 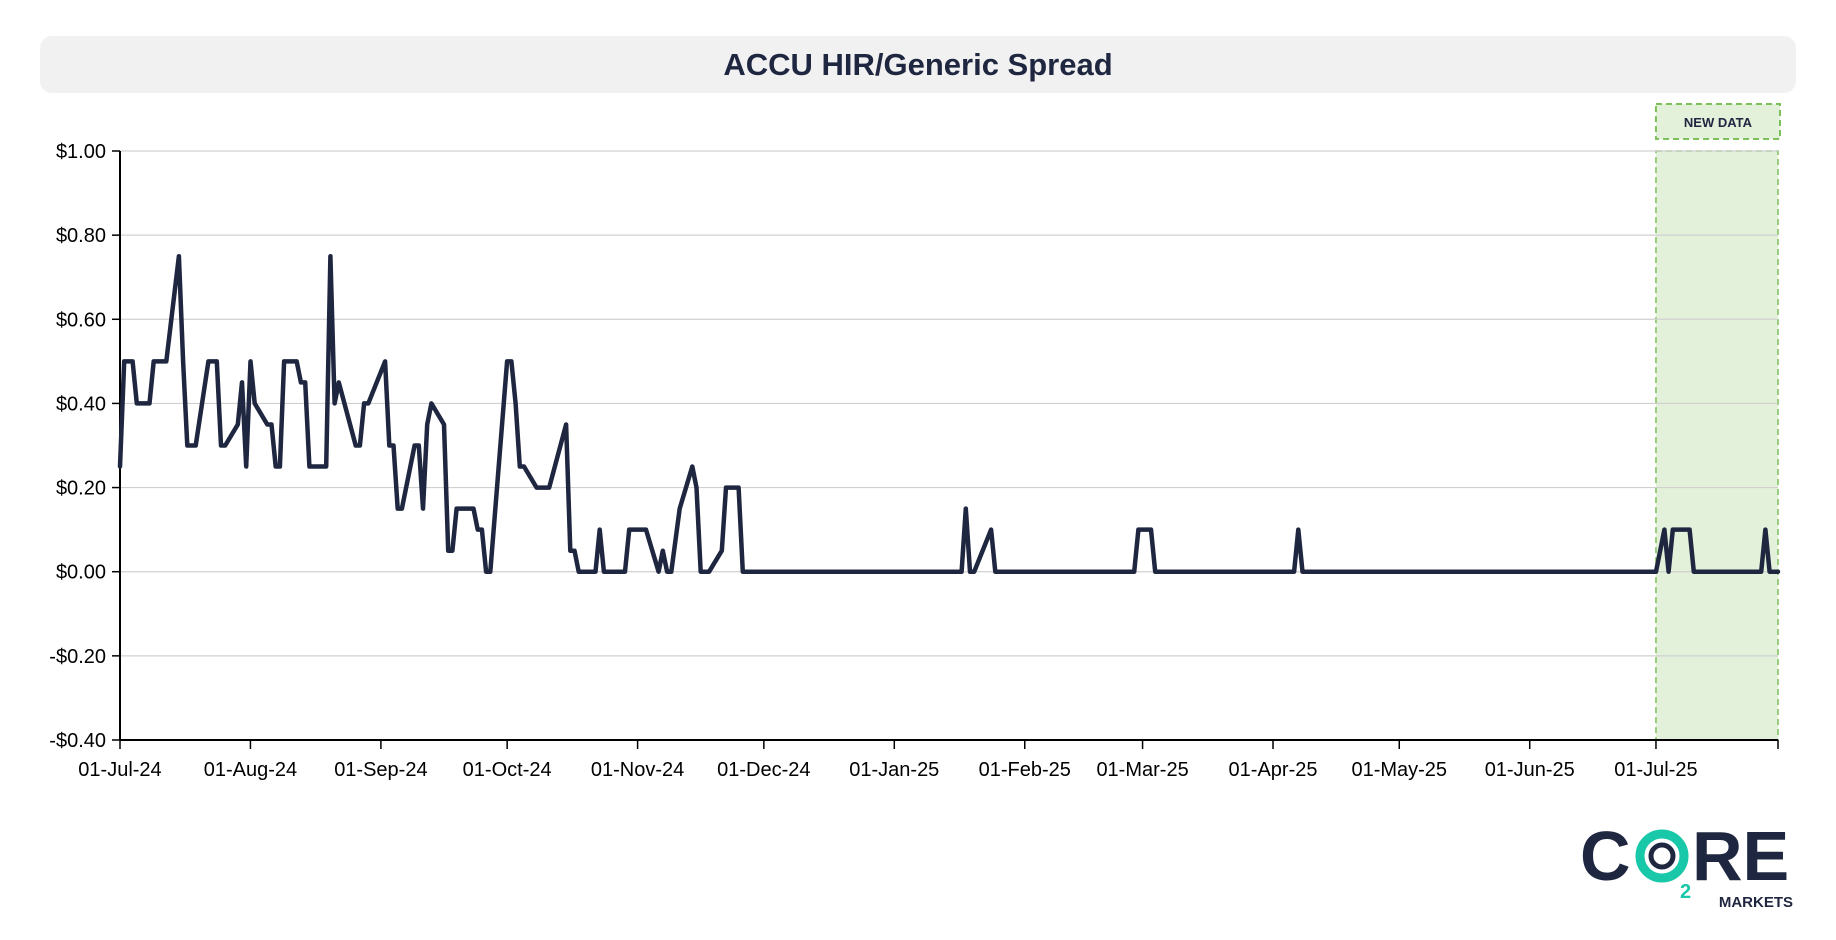 What do you see at coordinates (81, 404) in the screenshot?
I see `y-tick-label: $0.40` at bounding box center [81, 404].